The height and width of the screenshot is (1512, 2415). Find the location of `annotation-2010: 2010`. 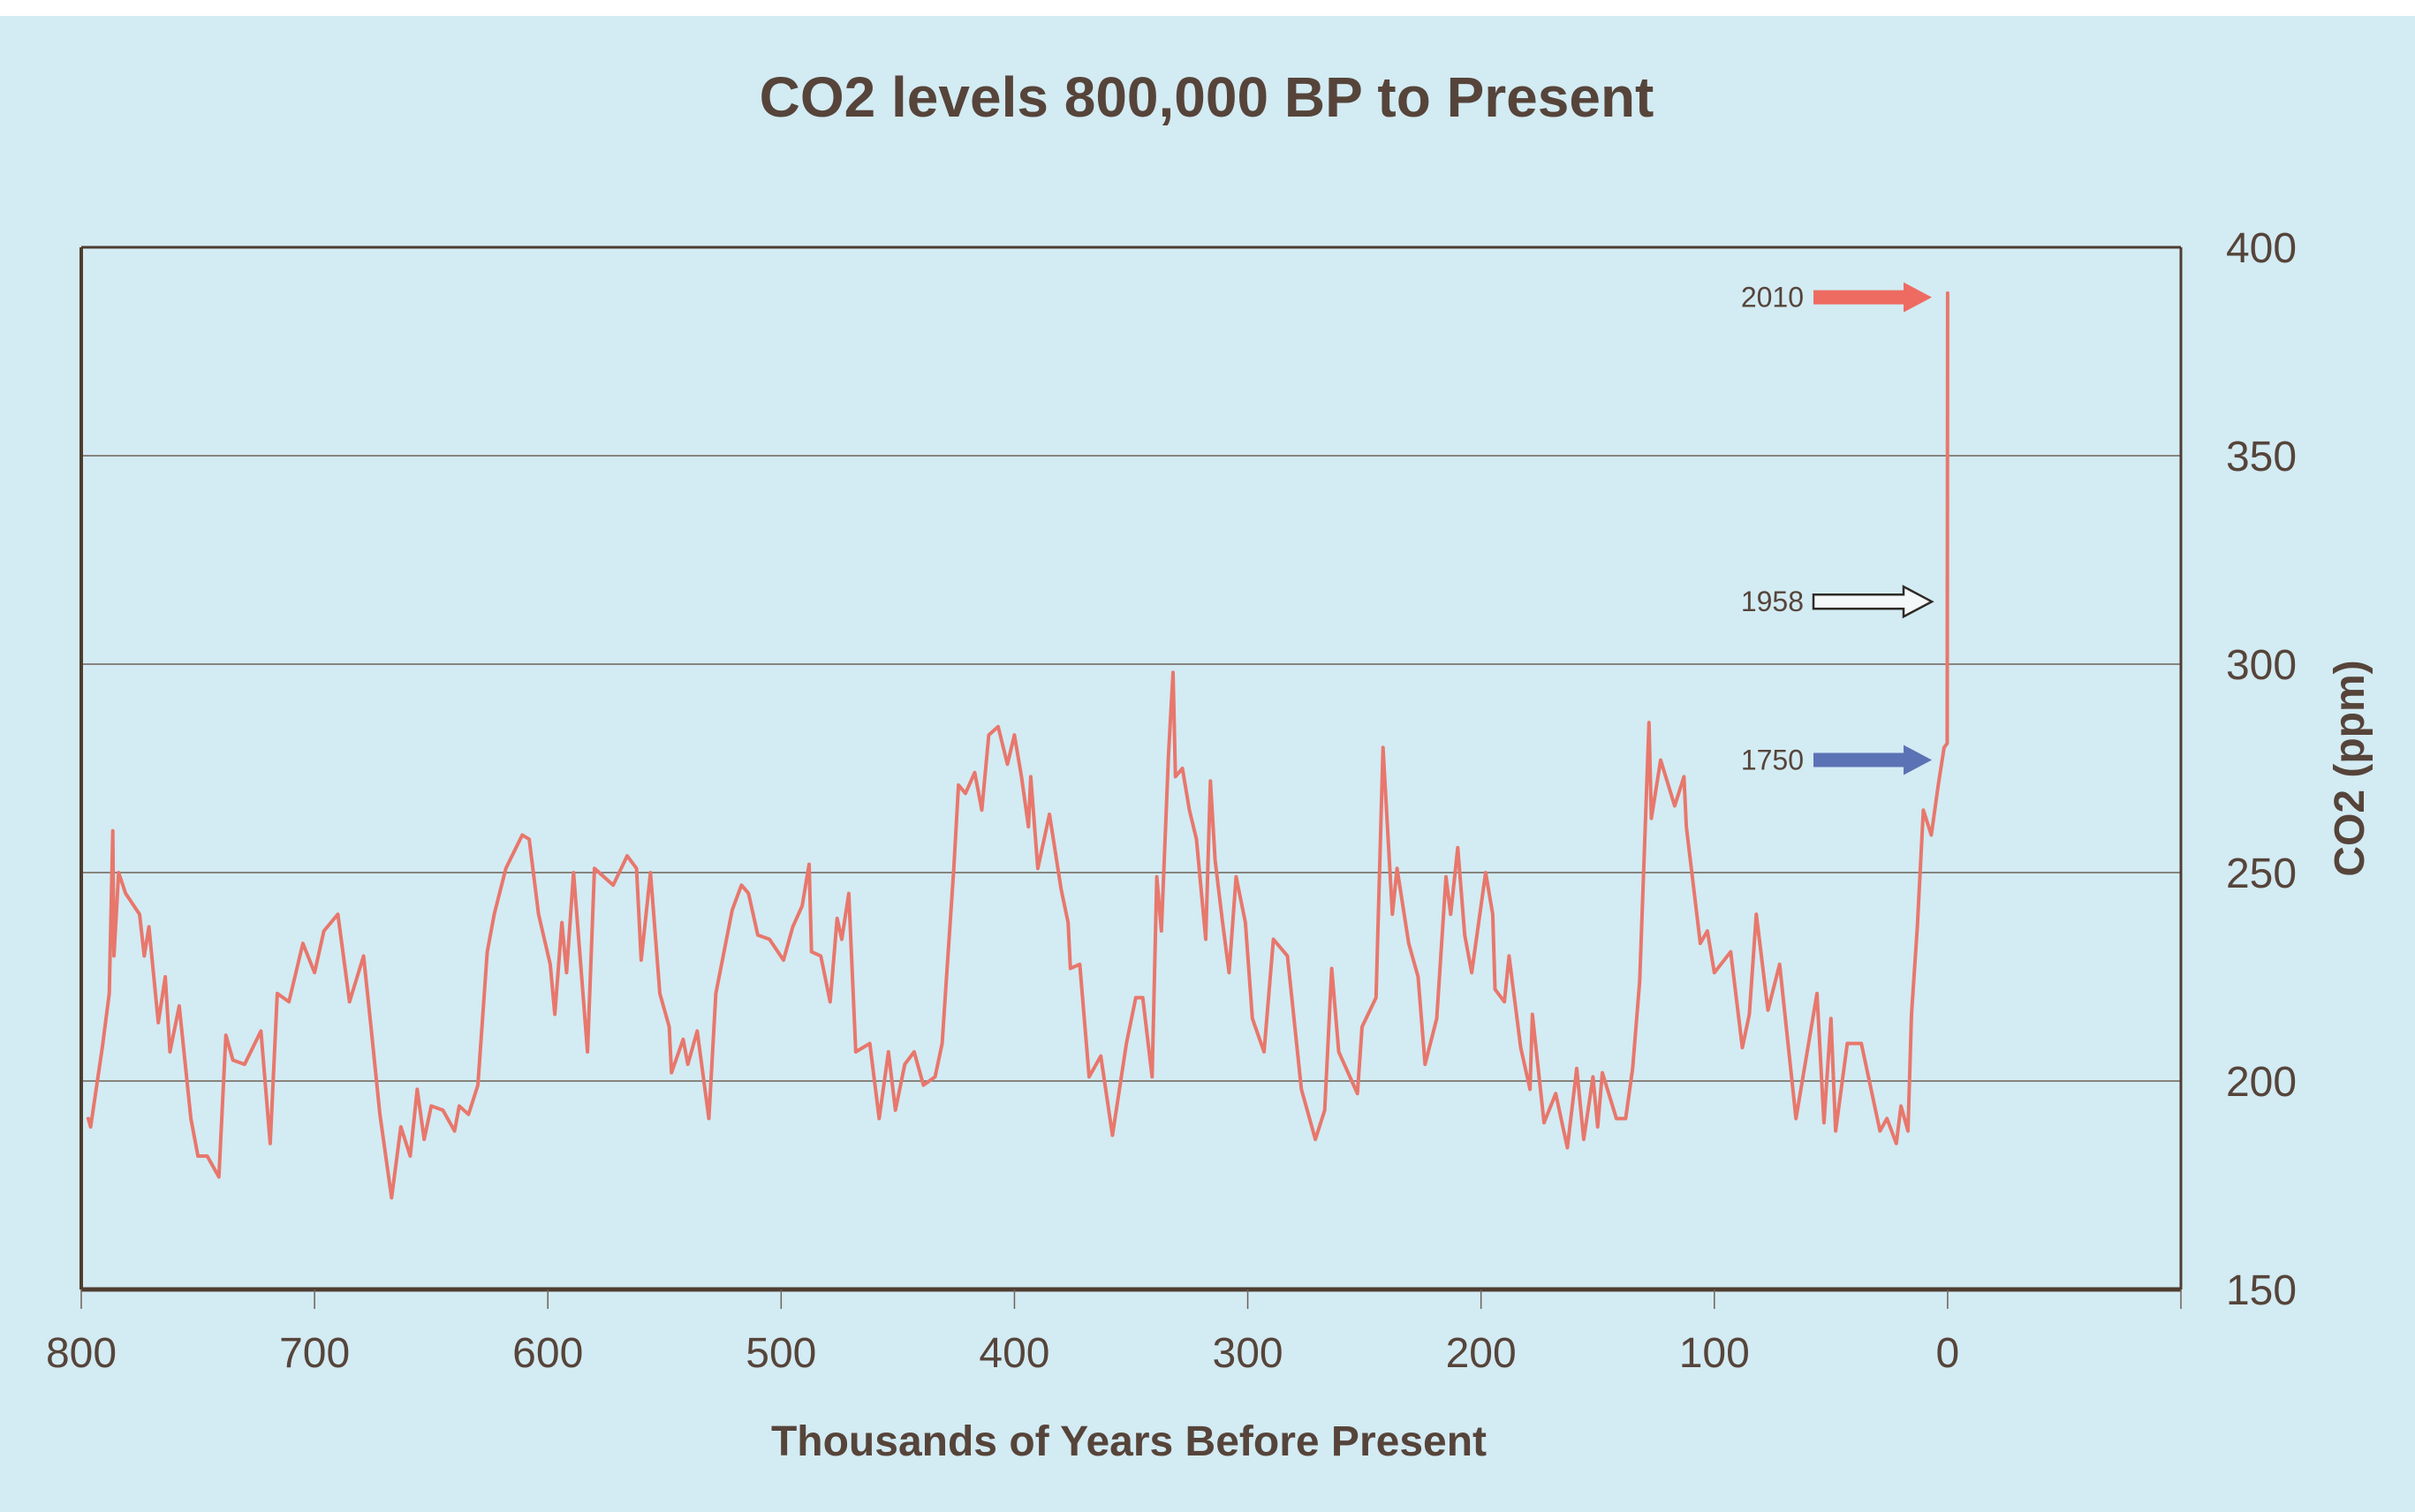

annotation-2010: 2010 is located at coordinates (1836, 298).